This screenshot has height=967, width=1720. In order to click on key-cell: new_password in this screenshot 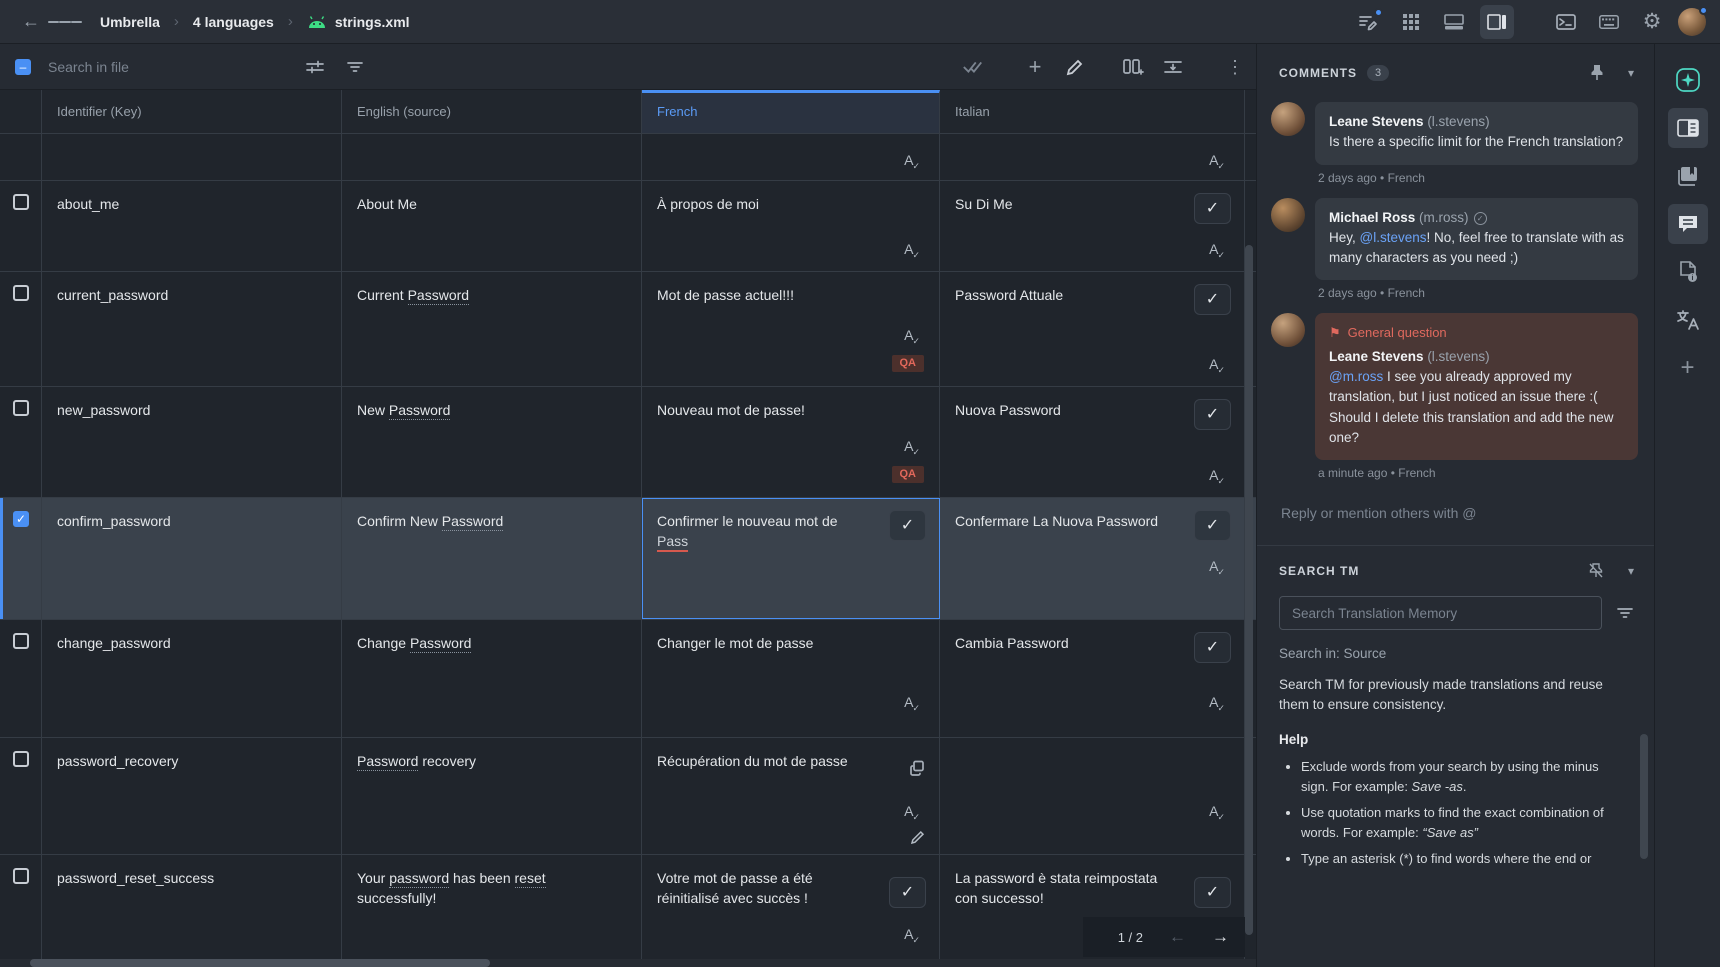, I will do `click(192, 442)`.